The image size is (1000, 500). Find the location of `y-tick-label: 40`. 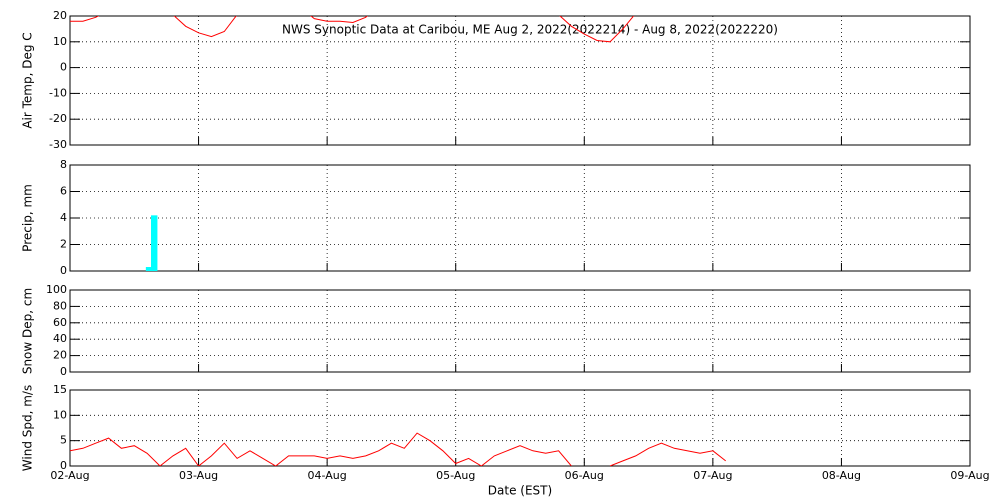

y-tick-label: 40 is located at coordinates (60, 338).